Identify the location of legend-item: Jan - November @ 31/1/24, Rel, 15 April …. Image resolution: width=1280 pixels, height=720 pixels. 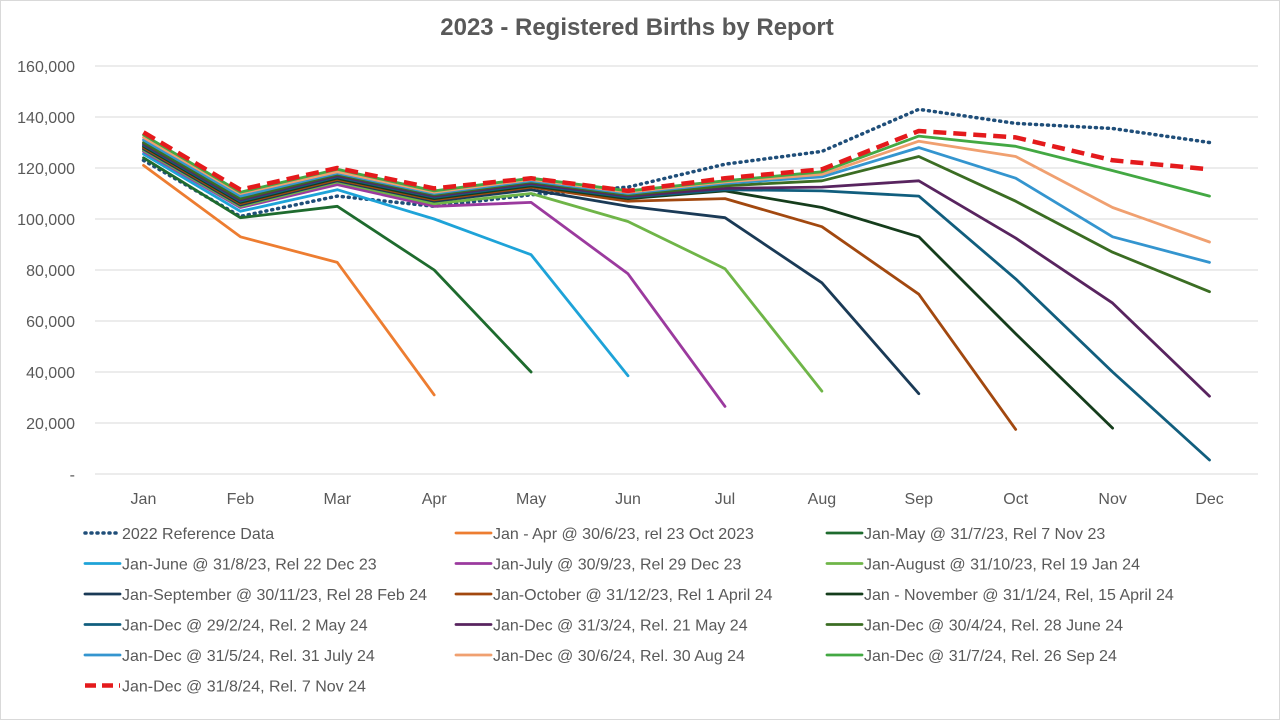
(999, 595).